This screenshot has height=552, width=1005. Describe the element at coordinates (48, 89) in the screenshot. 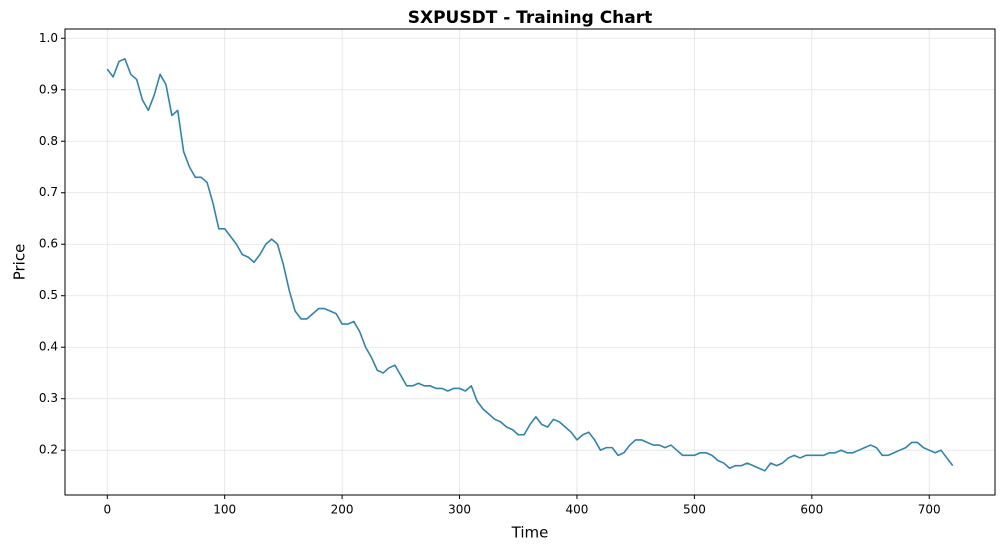

I see `y-tick-label: 0.9` at that location.